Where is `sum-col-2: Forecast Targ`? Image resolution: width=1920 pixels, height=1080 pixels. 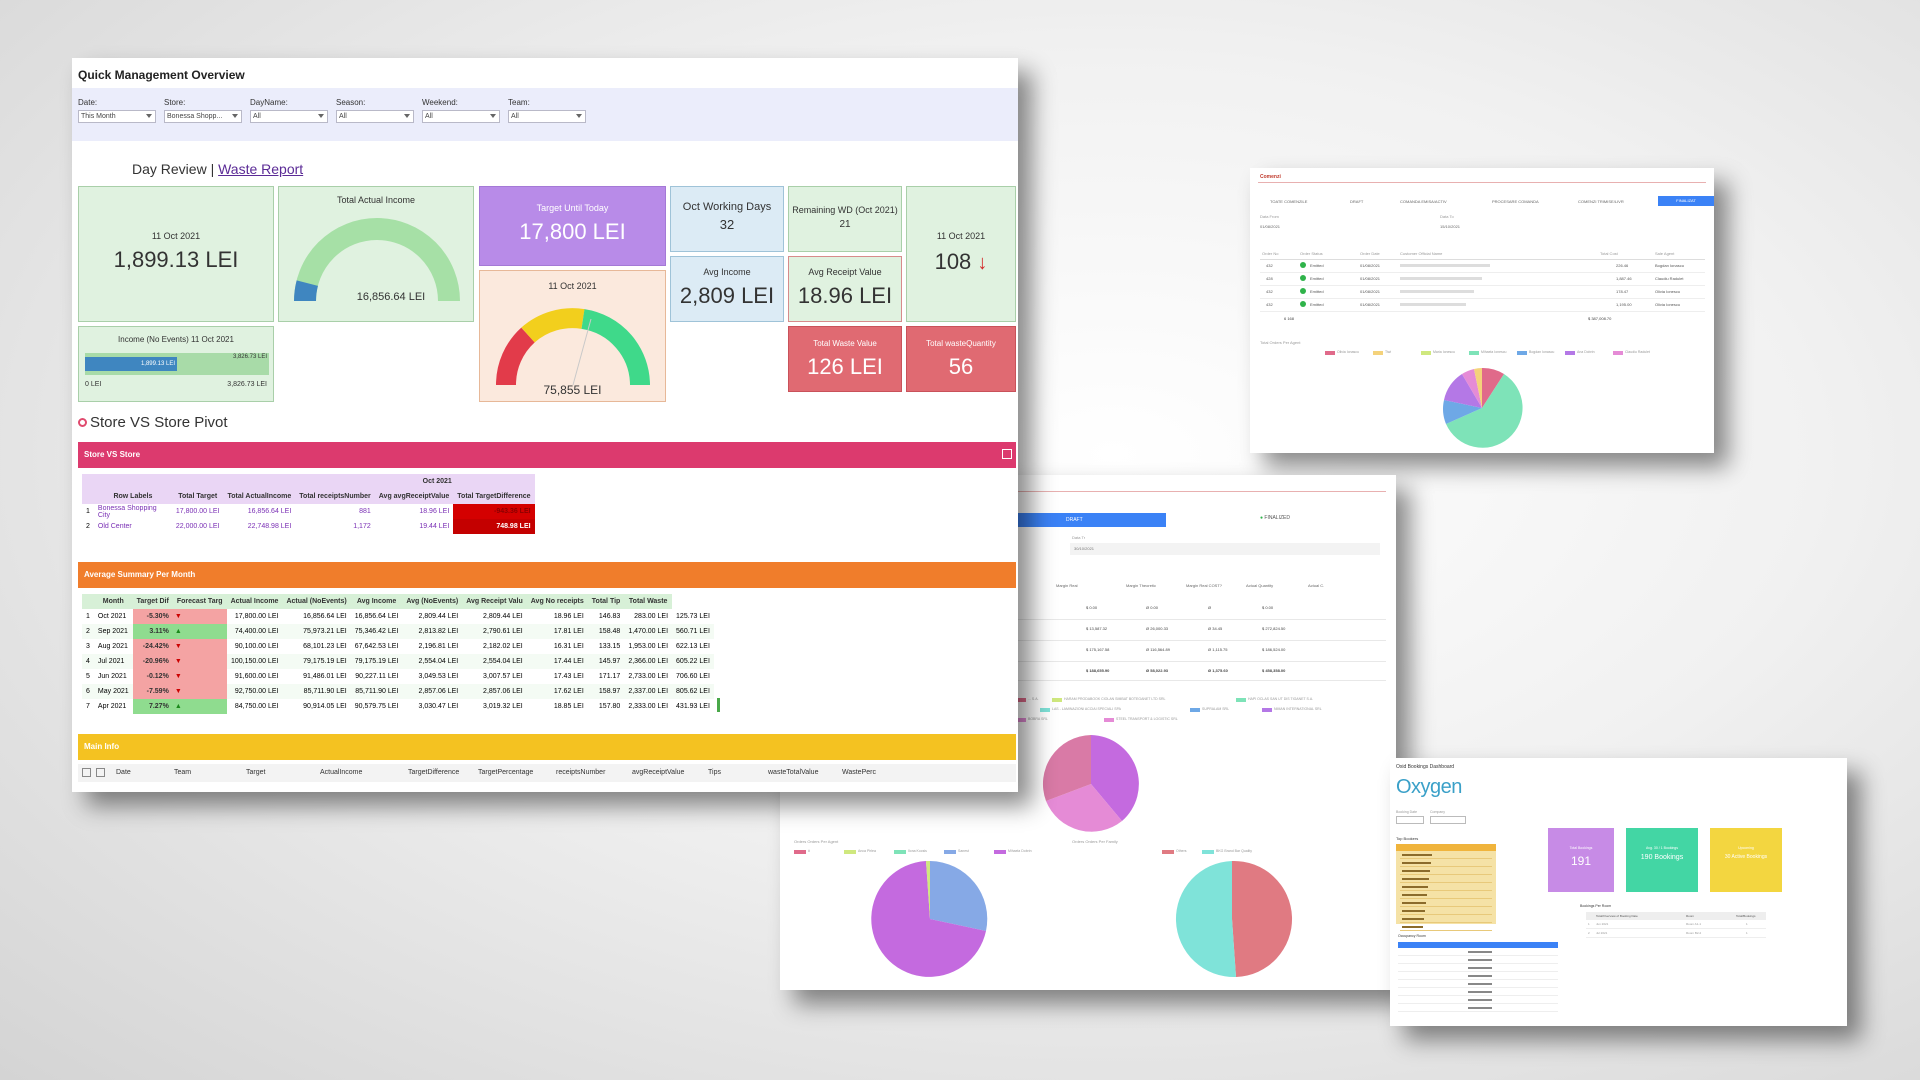
sum-col-2: Forecast Targ is located at coordinates (199, 601).